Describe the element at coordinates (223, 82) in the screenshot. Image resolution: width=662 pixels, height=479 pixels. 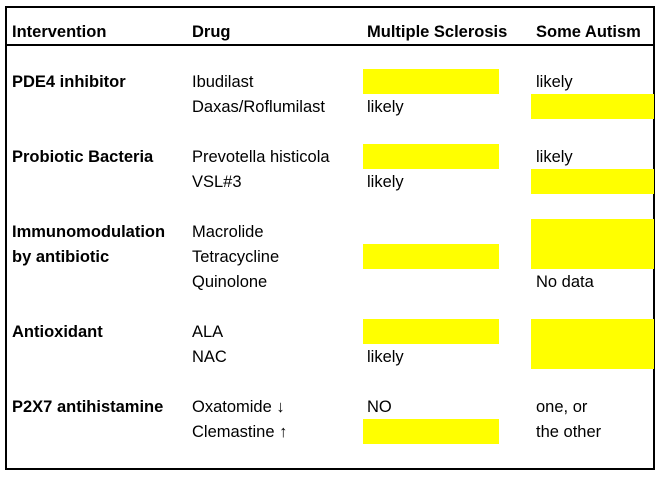
I see `drug-name: Ibudilast` at that location.